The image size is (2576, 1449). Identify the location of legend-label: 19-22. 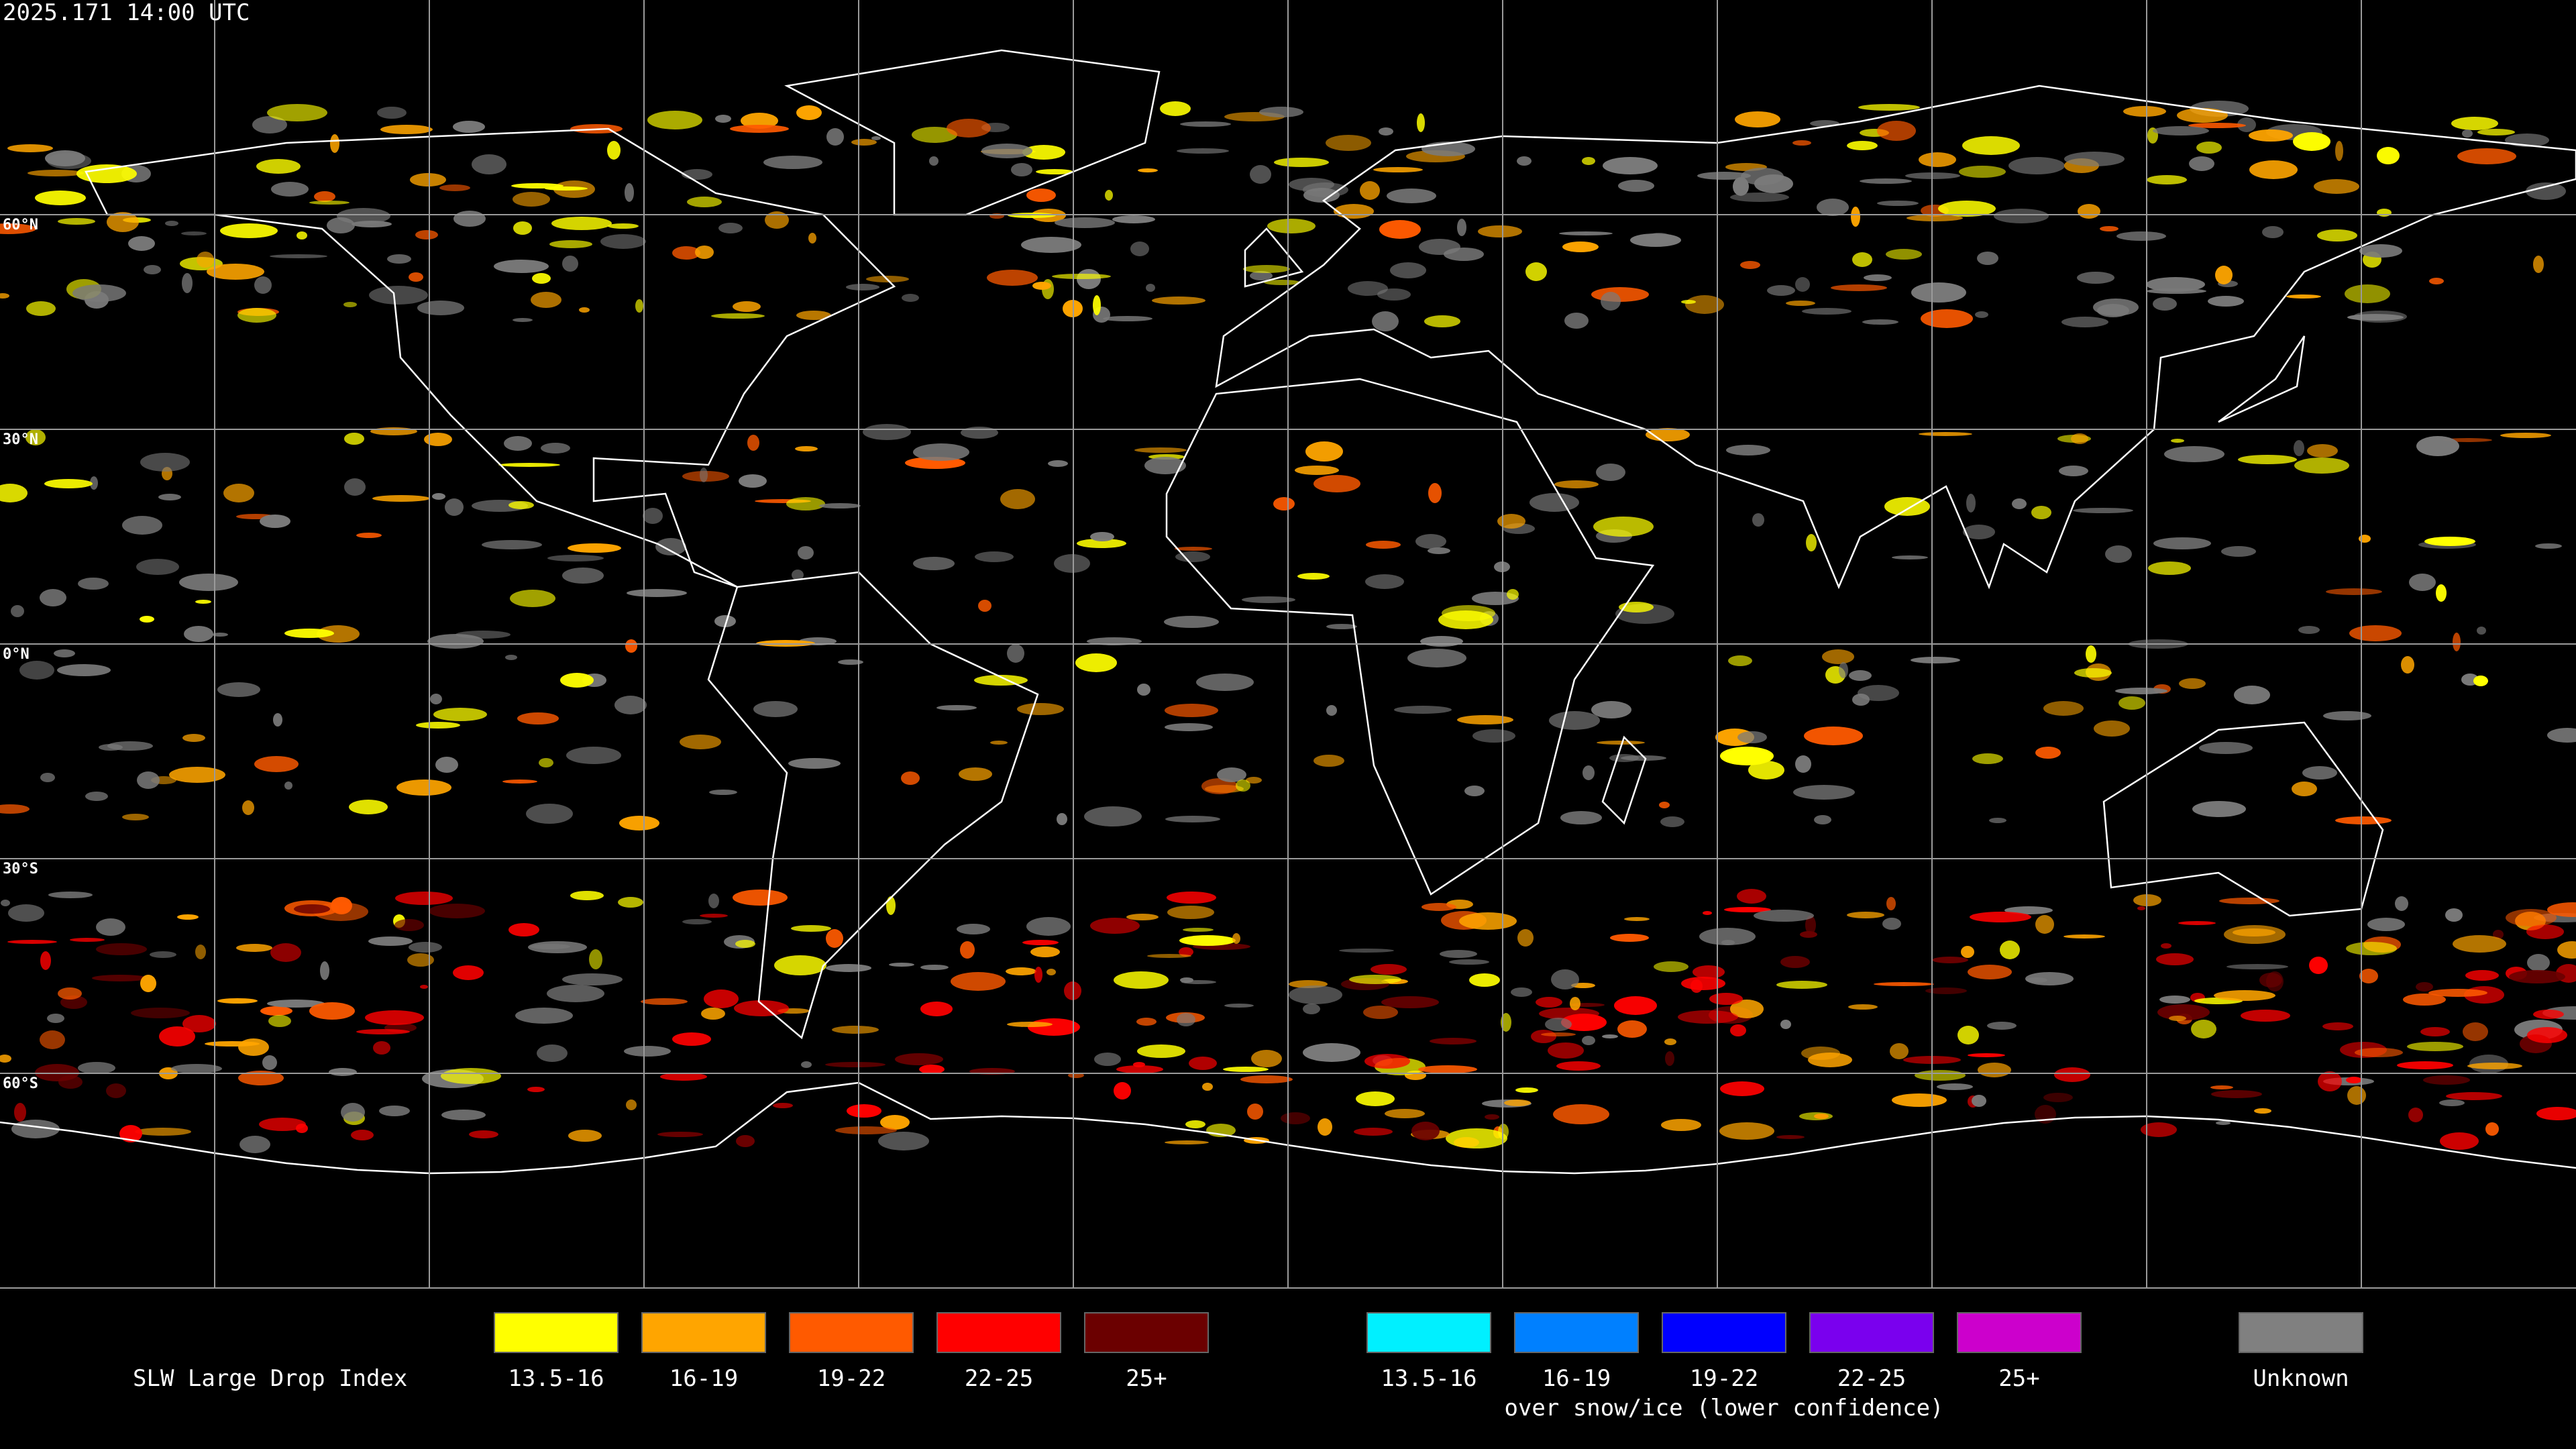
(851, 1378).